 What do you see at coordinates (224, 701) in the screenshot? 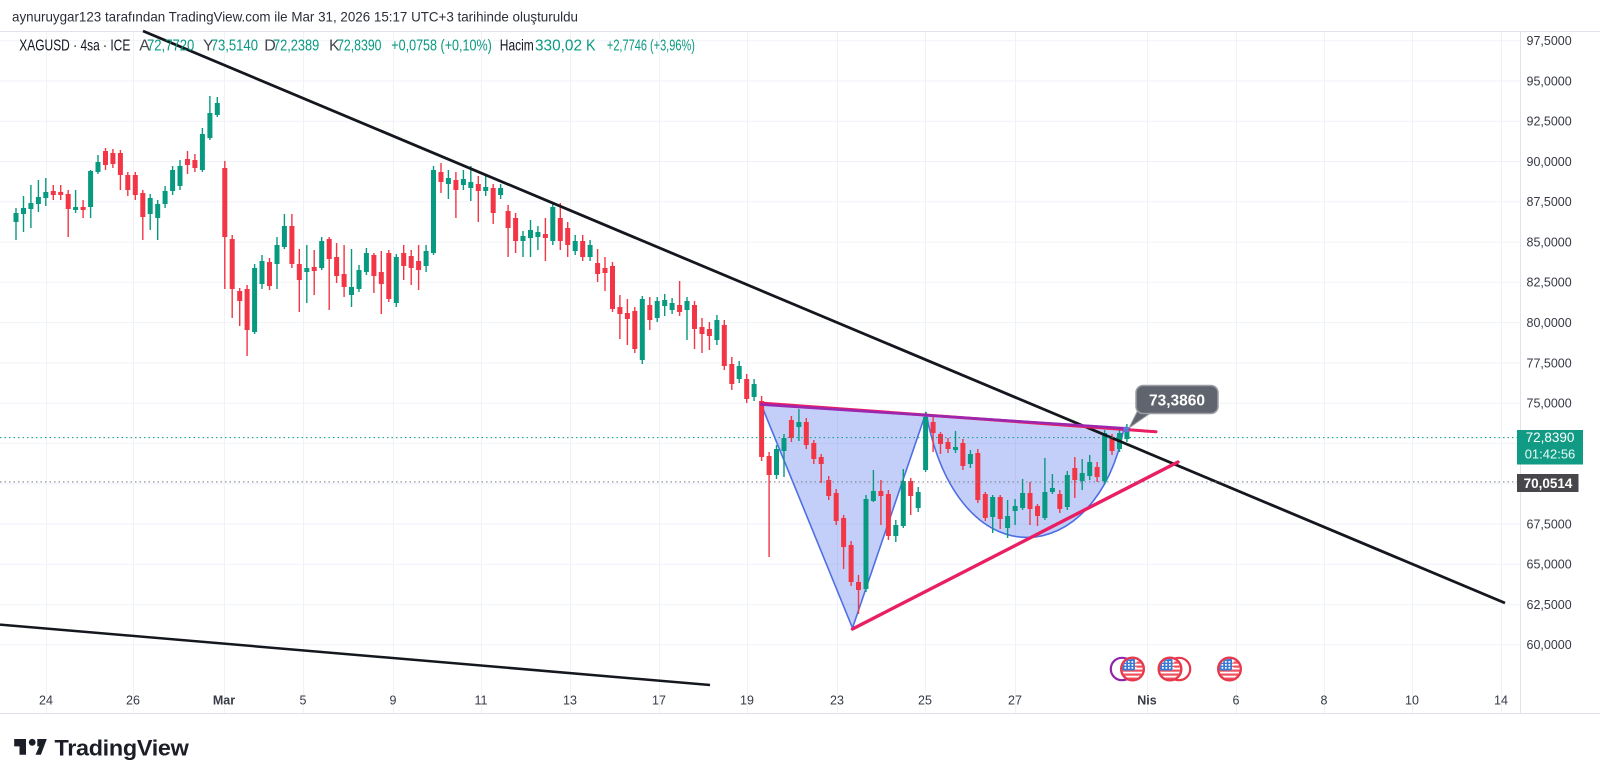
I see `svg-text: Mar` at bounding box center [224, 701].